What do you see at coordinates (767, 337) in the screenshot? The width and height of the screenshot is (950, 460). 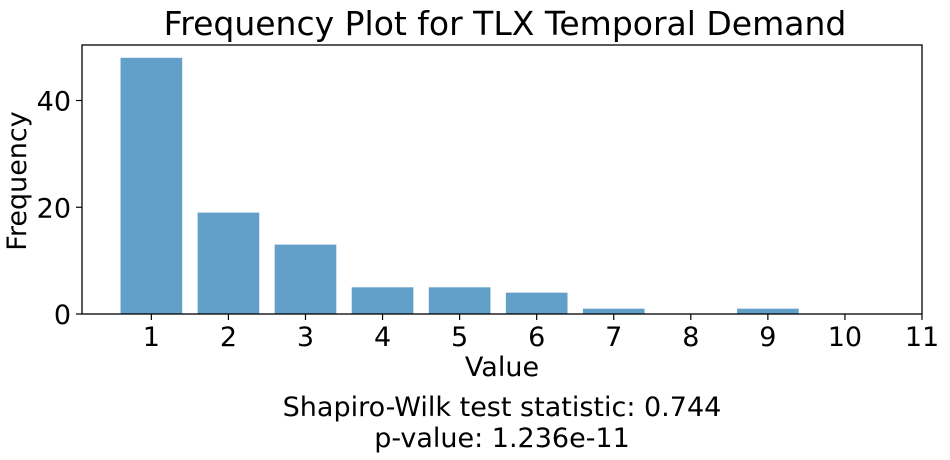 I see `x-tick-label: 9` at bounding box center [767, 337].